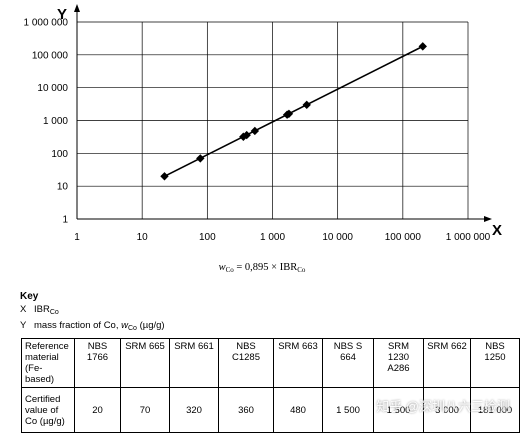  I want to click on formula-variable: w, so click(222, 267).